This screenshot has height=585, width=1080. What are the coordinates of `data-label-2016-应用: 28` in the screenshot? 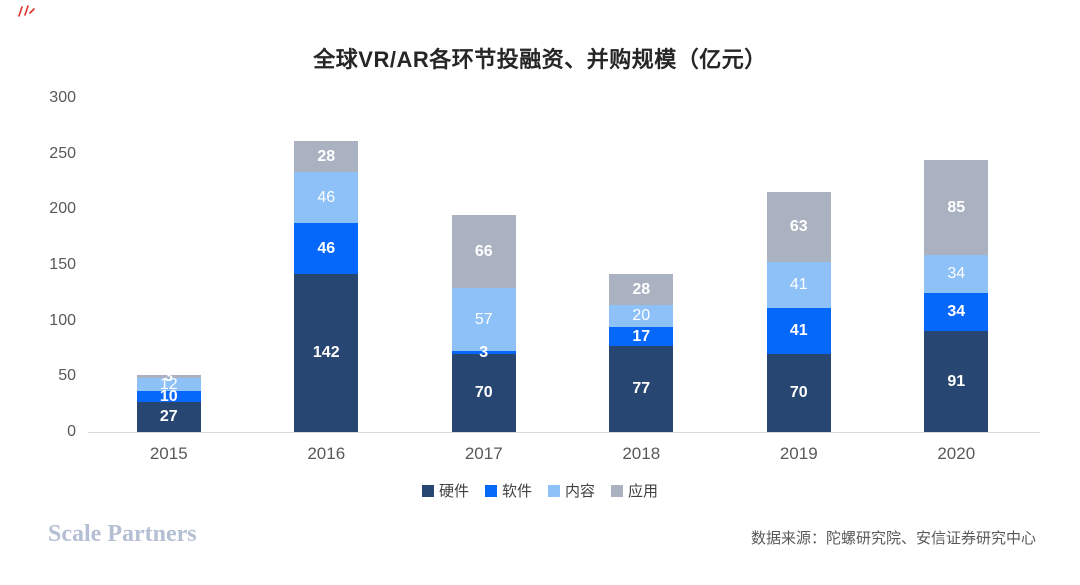 It's located at (326, 156).